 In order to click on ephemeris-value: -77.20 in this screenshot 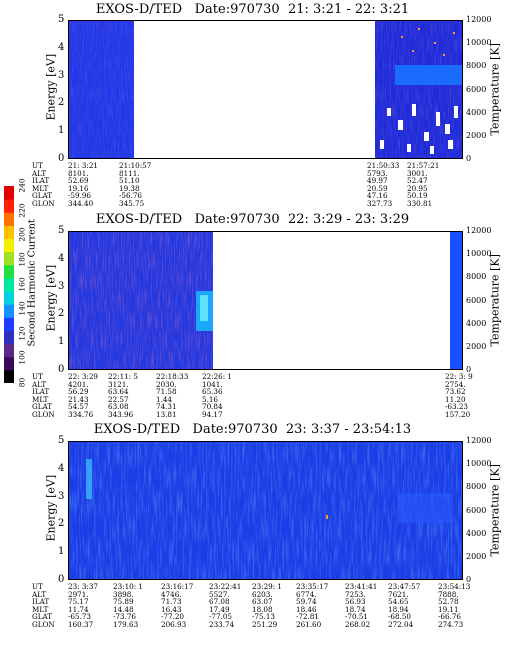, I will do `click(173, 617)`.